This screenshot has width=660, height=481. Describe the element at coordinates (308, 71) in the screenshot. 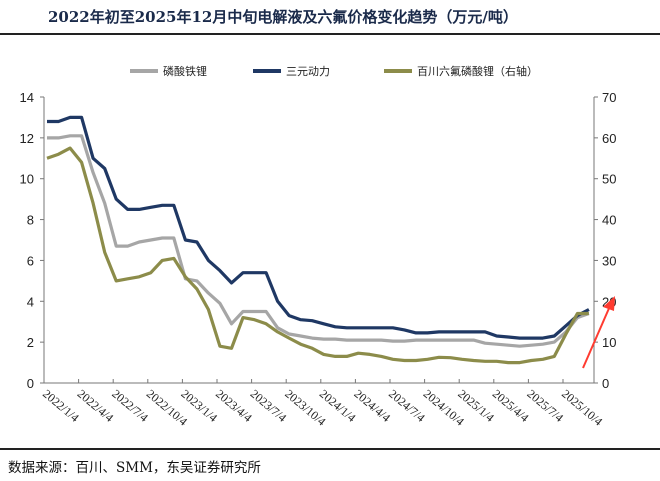

I see `legend-label-1: 三元动力` at that location.